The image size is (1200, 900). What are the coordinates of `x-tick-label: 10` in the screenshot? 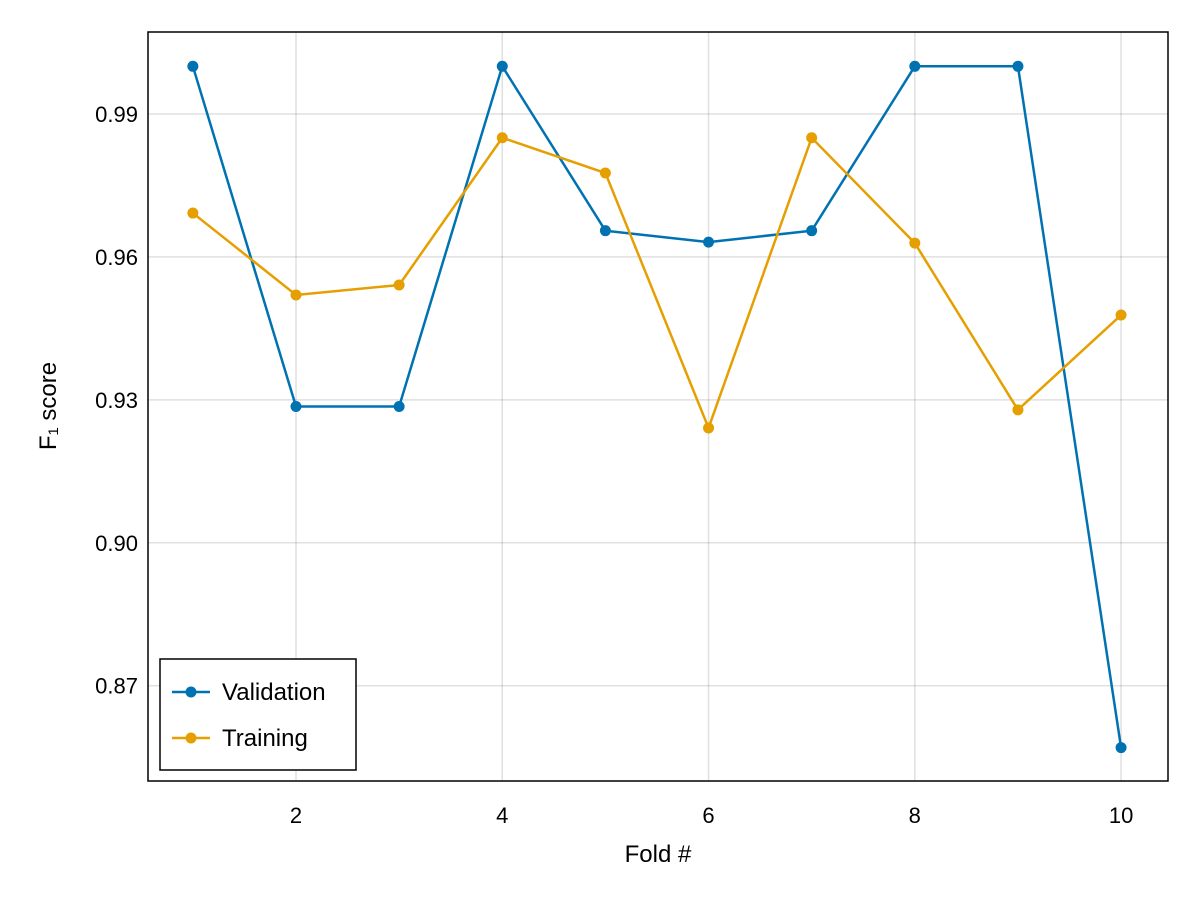 It's located at (1121, 815).